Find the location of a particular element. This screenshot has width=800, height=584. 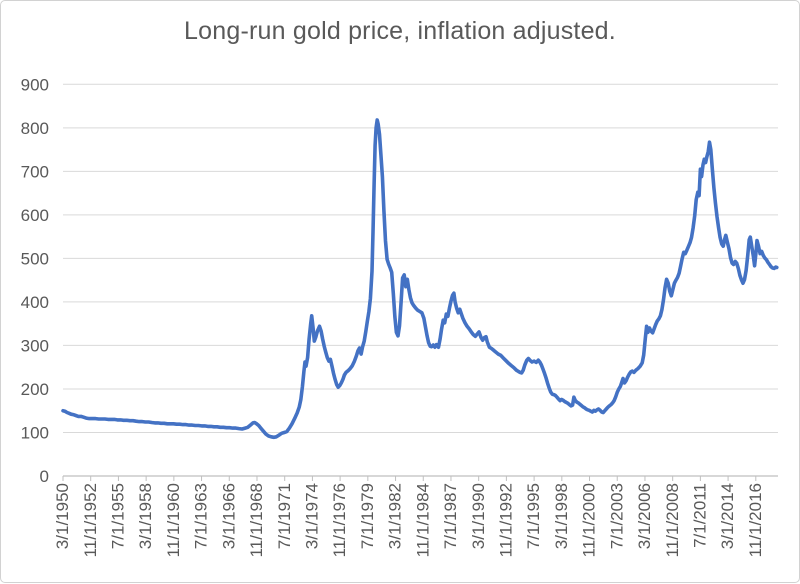

x-axis-label: 3/1/1974 is located at coordinates (312, 516).